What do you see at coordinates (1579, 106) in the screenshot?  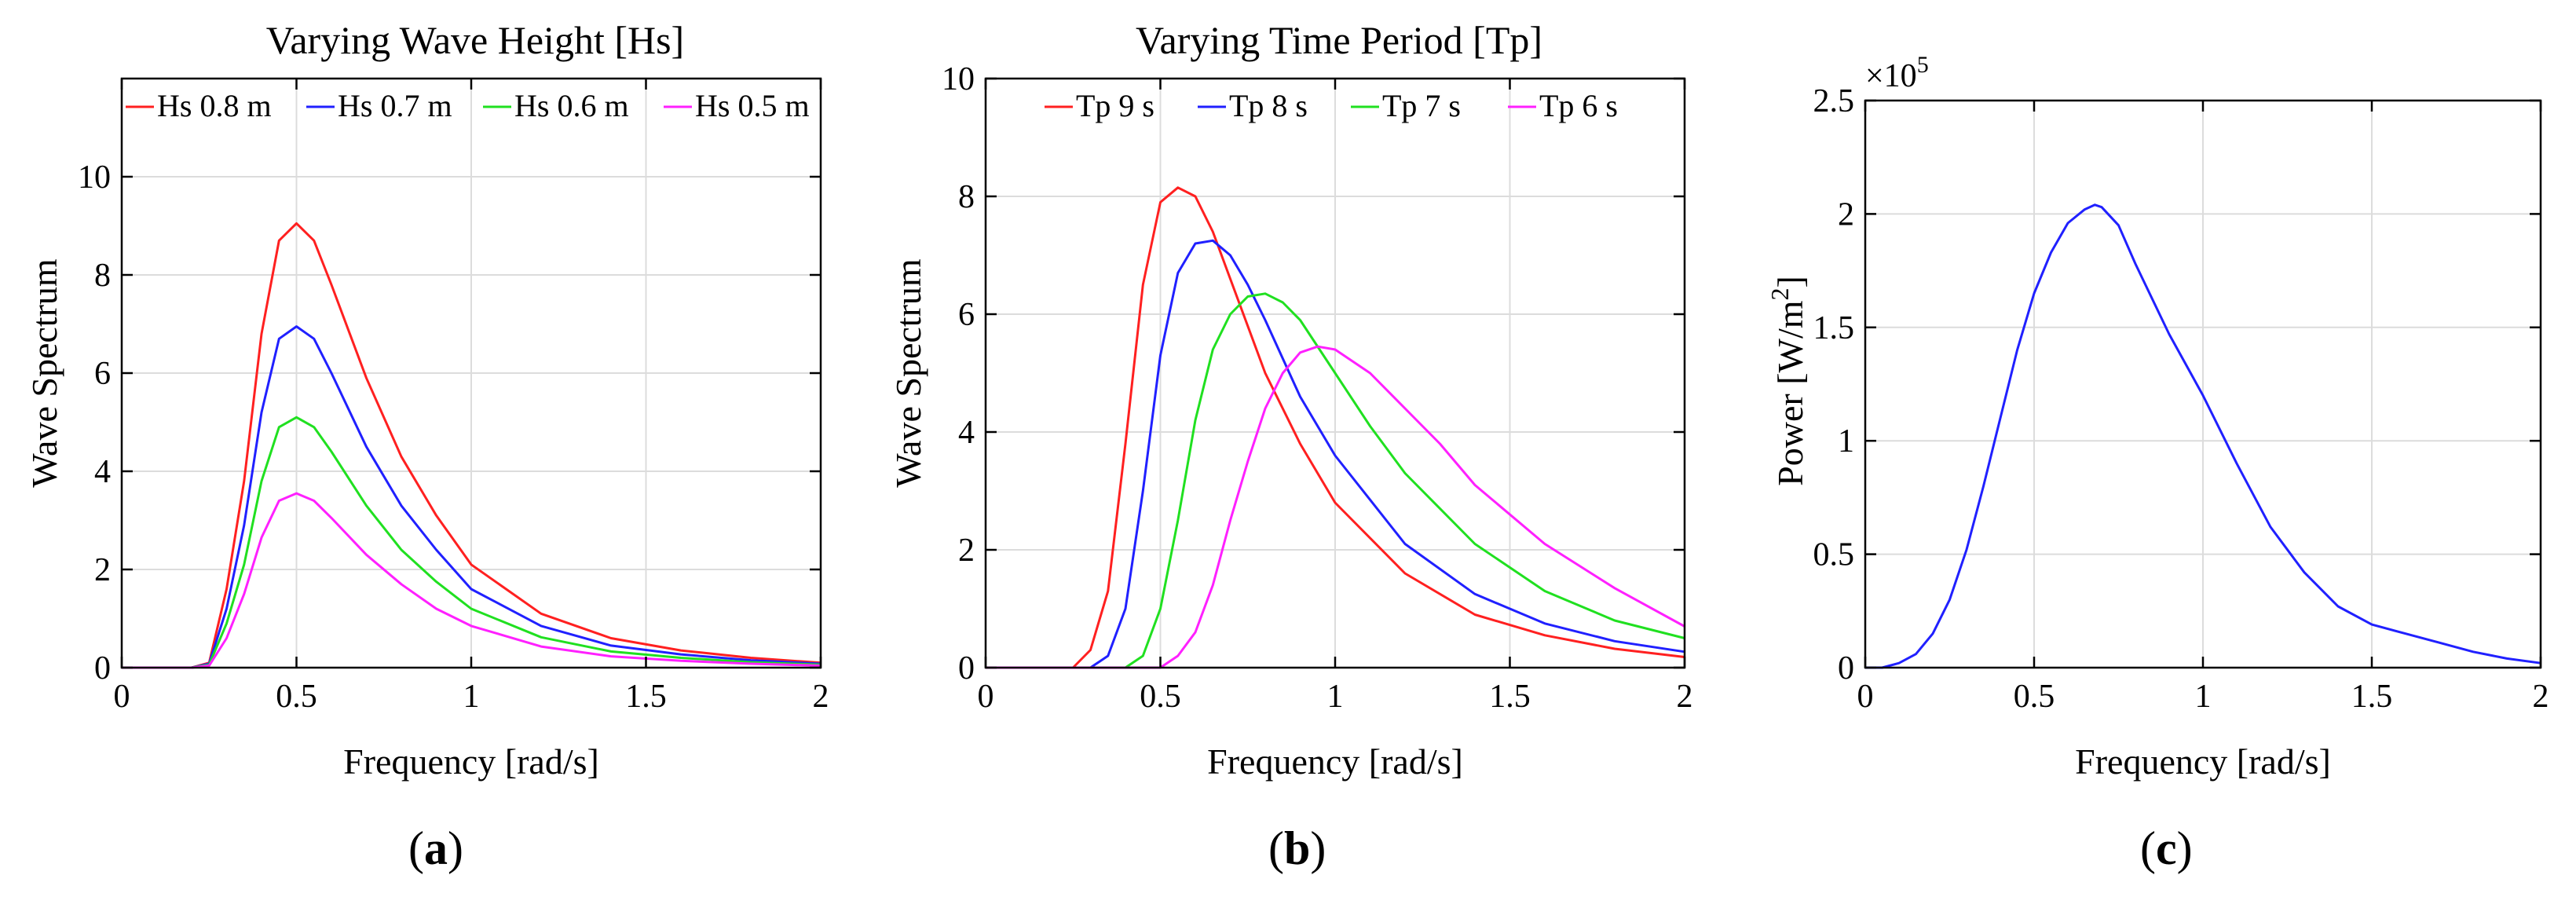 I see `legend-label-4: Tp 6 s` at bounding box center [1579, 106].